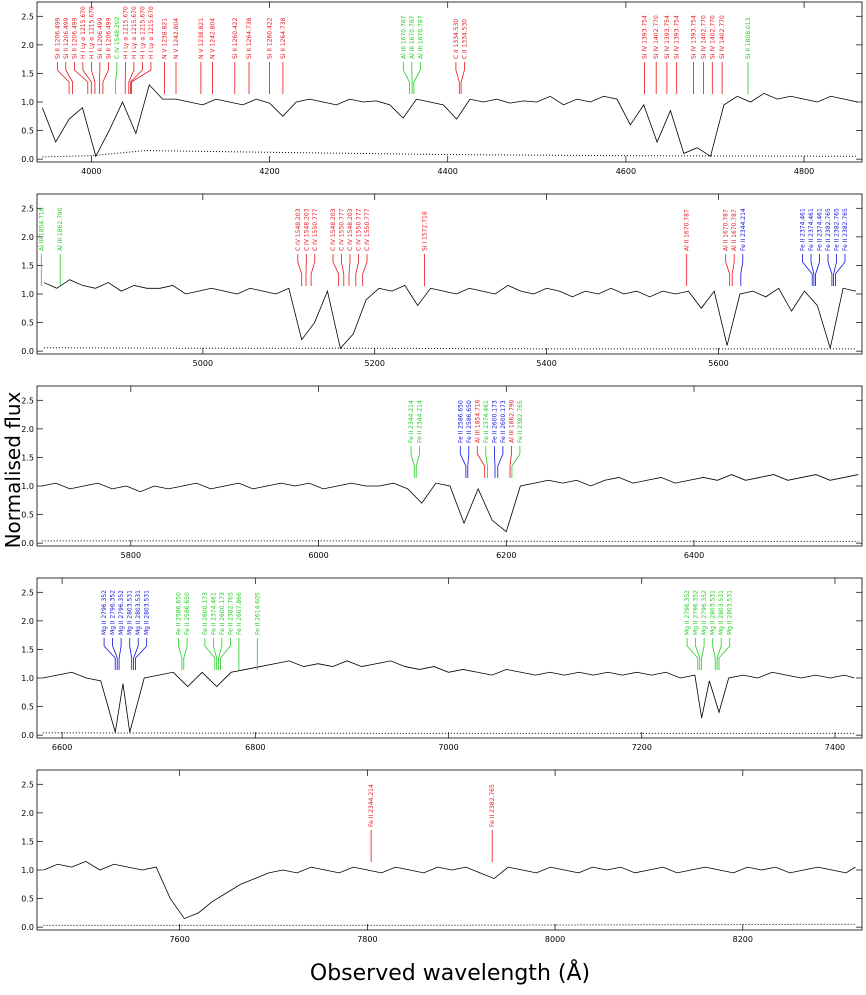 This screenshot has width=866, height=995. I want to click on x-tick-label: 4400, so click(448, 171).